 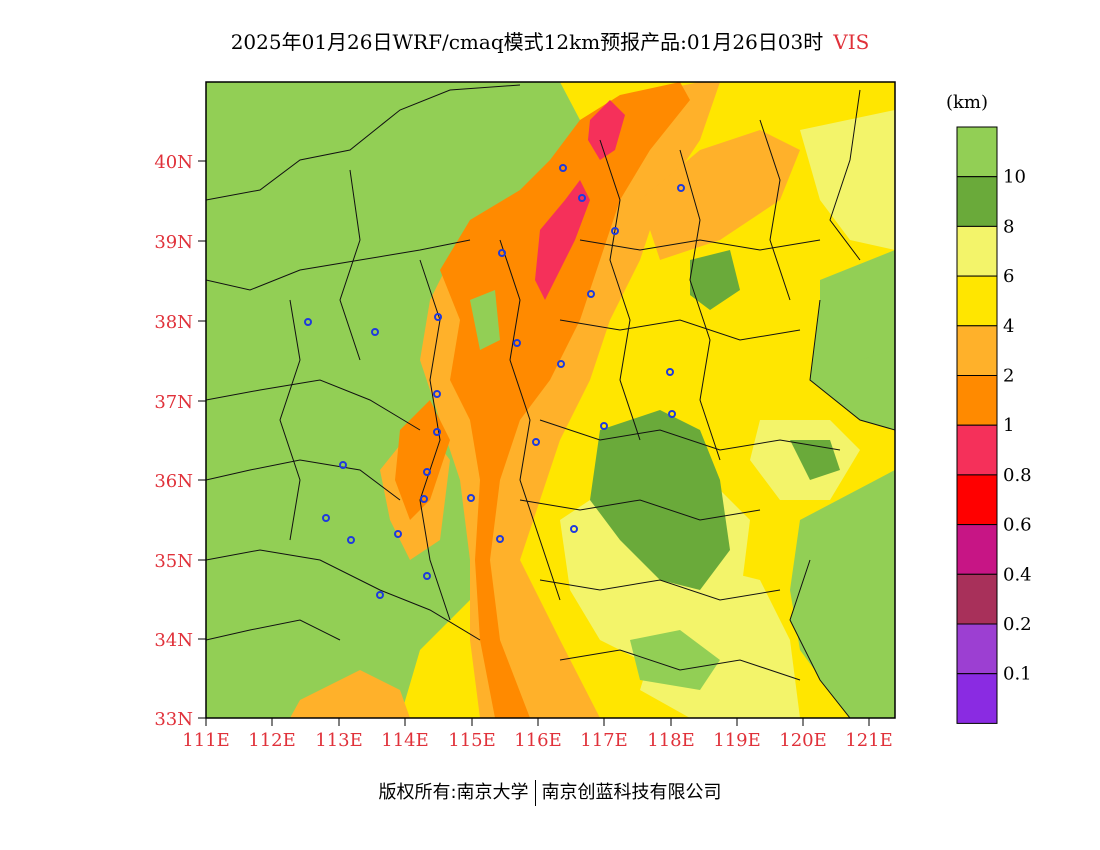 I want to click on lon-label: 116E, so click(x=538, y=740).